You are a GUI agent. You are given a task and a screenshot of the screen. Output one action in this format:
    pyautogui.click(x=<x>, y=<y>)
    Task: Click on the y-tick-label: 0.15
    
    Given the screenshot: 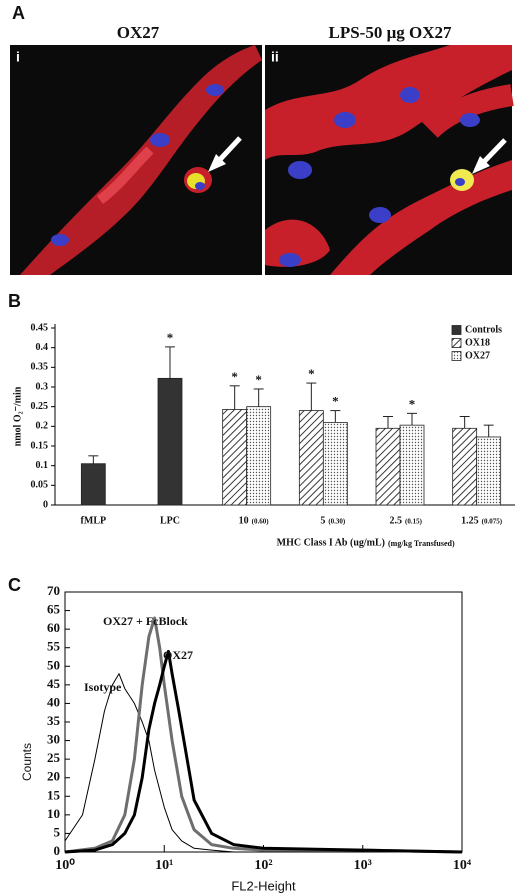 What is the action you would take?
    pyautogui.click(x=40, y=445)
    